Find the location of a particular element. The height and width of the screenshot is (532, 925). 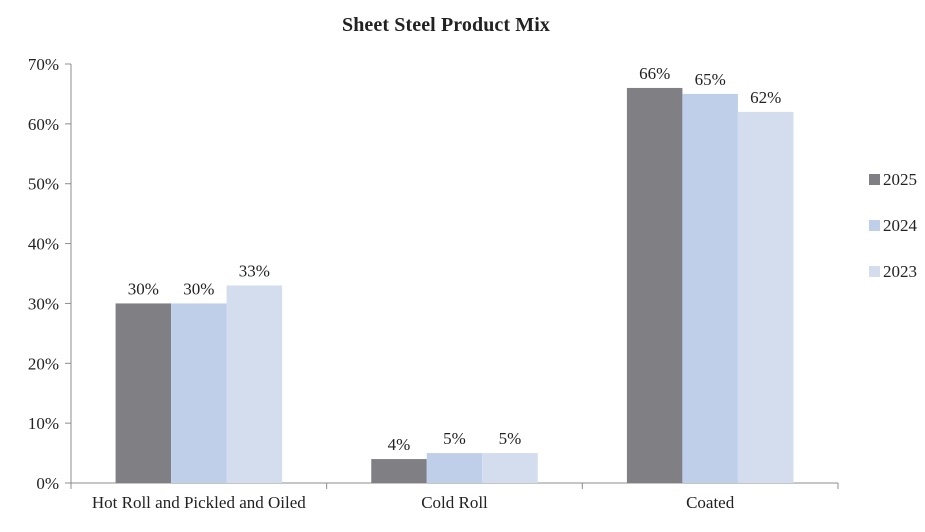

y-tick-label: 20% is located at coordinates (43, 363).